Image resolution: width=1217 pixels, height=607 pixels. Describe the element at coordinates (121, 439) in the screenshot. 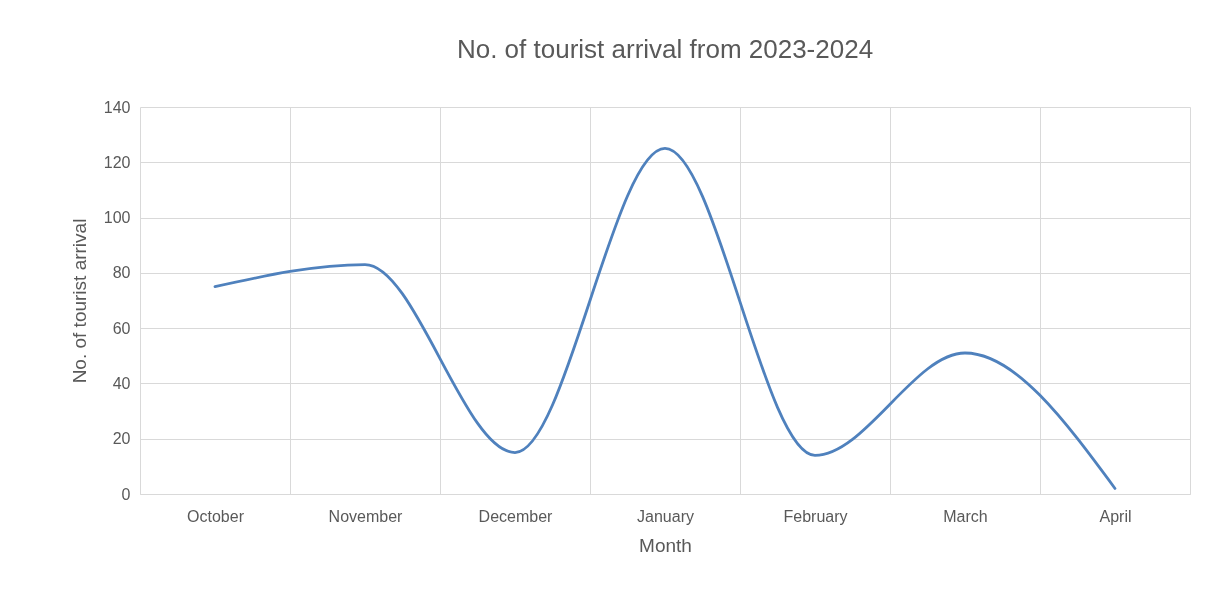

I see `y-tick-label: 20` at that location.